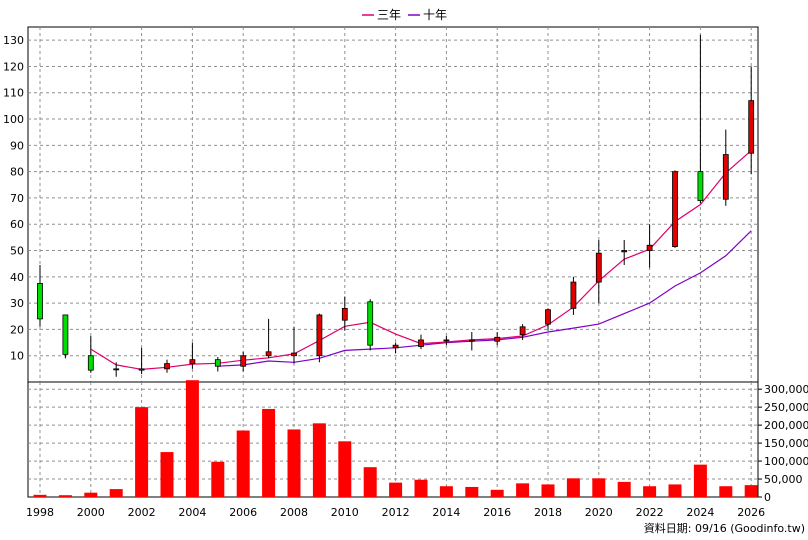 This screenshot has height=540, width=808. I want to click on volume-tick-label: 300,000, so click(786, 389).